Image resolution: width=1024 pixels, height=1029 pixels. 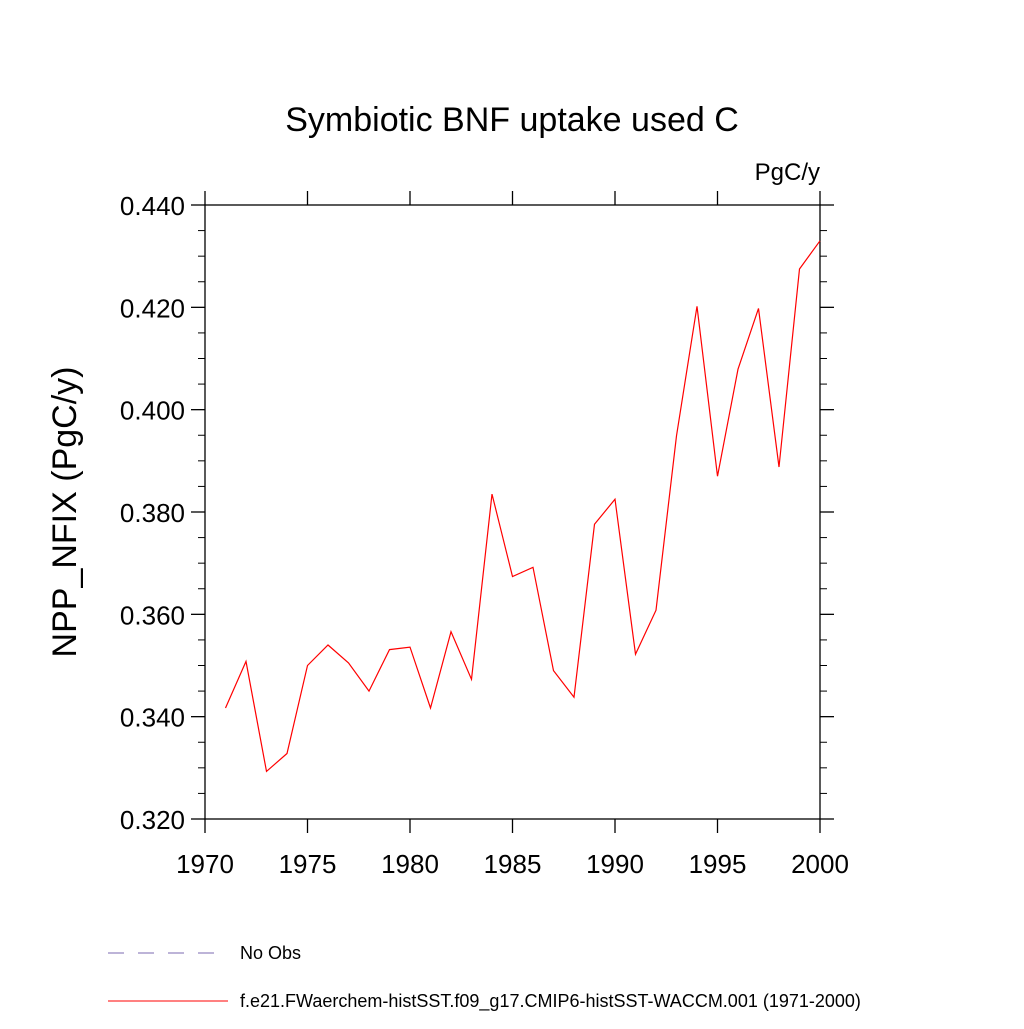 I want to click on y-tick-label: 0.340, so click(x=152, y=718).